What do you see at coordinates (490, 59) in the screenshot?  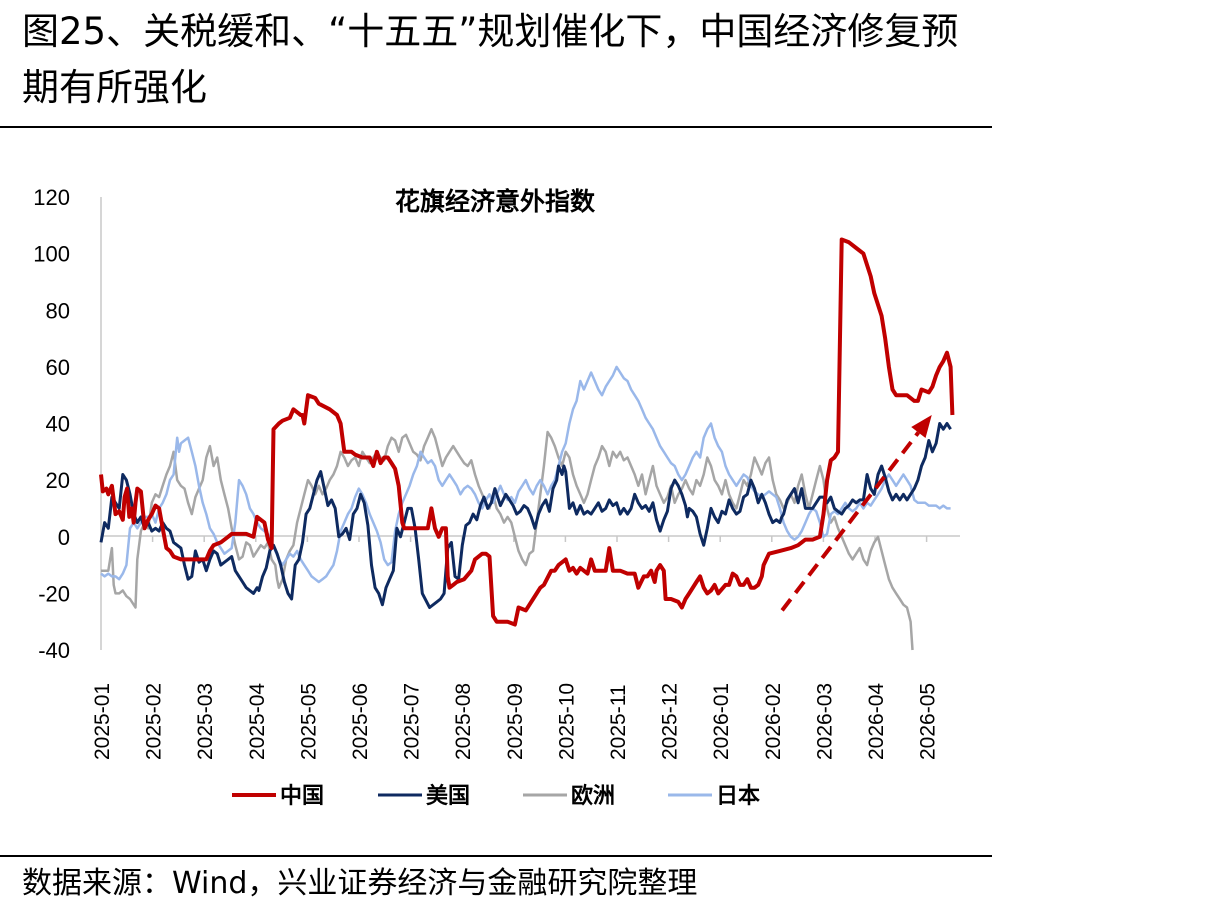 I see `figure-title: 图25、关税缓和、“十五五”规划催化下，中国经济修复预期有所强化` at bounding box center [490, 59].